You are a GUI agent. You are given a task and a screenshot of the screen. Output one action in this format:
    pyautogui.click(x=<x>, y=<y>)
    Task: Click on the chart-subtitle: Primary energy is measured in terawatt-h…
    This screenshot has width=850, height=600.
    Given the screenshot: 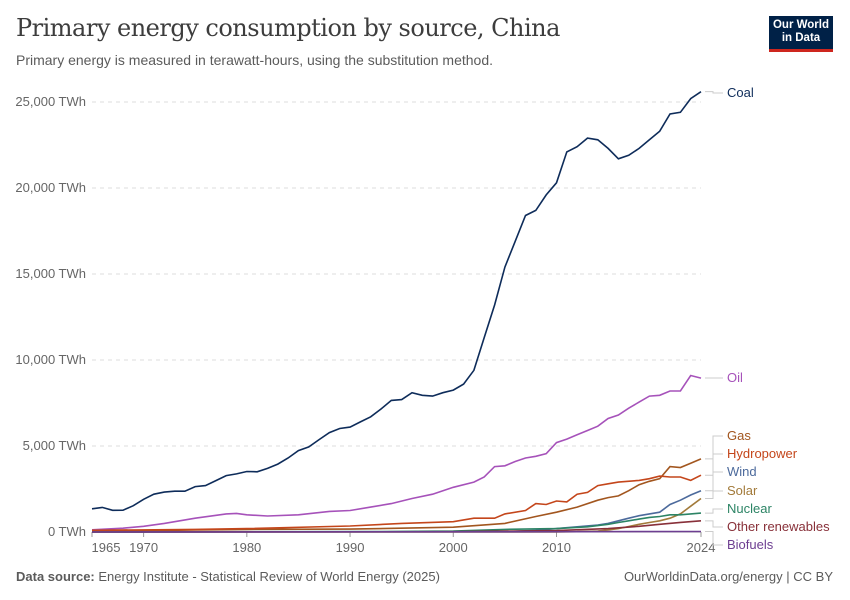 What is the action you would take?
    pyautogui.click(x=255, y=60)
    